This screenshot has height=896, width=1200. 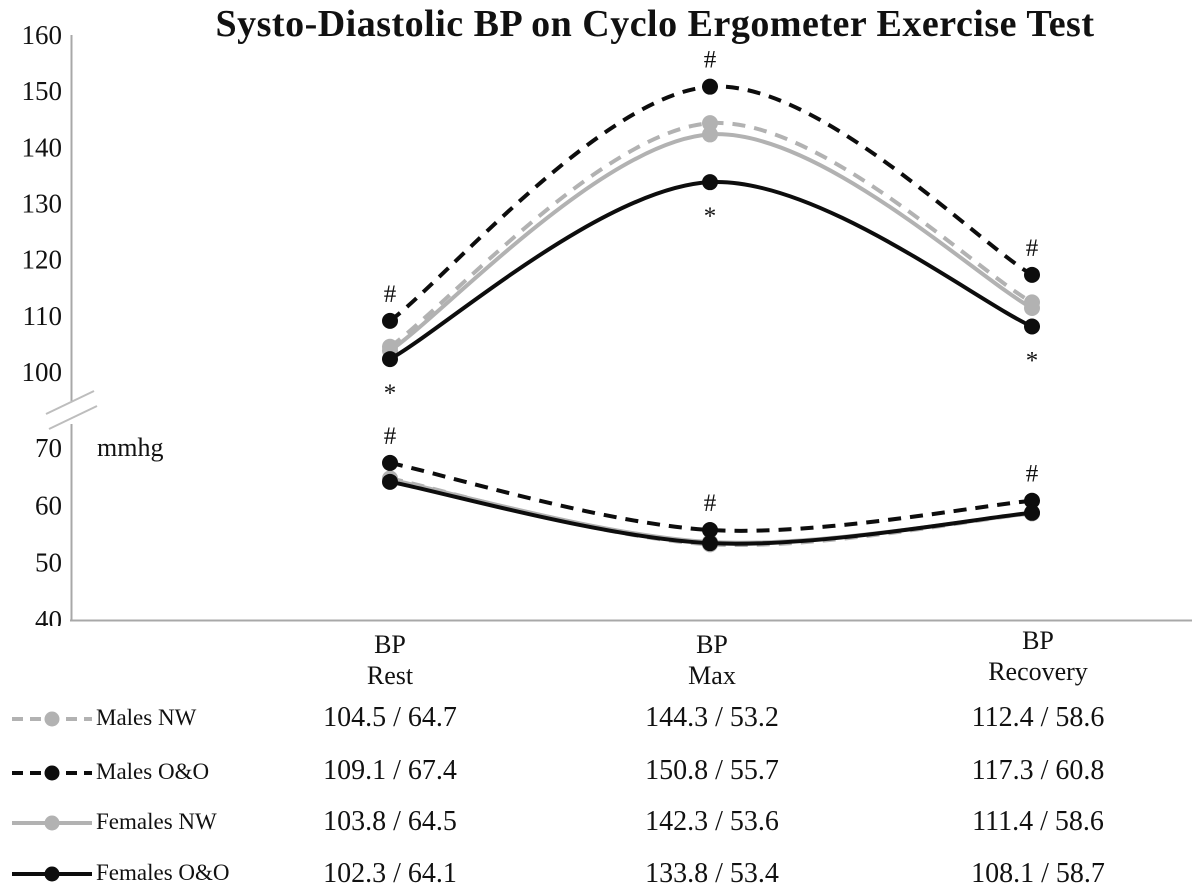 I want to click on legend-item-females-oo: Females O&O, so click(x=120, y=875).